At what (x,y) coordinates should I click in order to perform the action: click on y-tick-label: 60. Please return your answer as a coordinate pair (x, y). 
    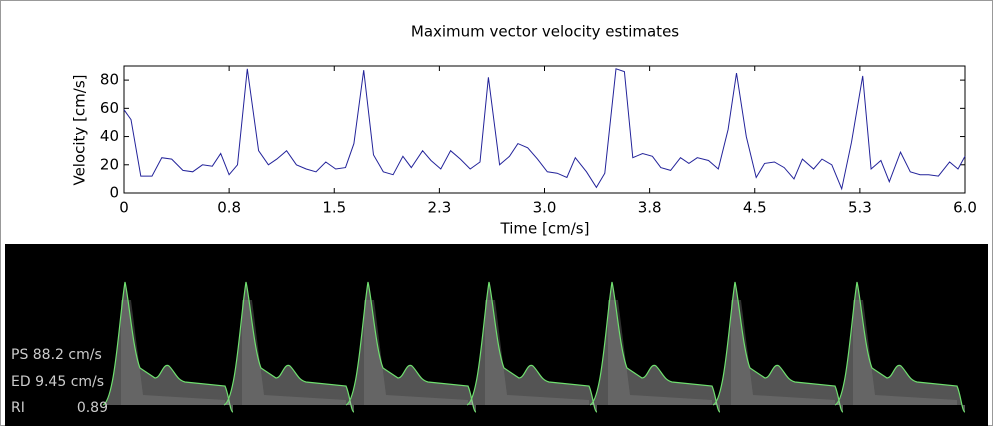
    Looking at the image, I should click on (109, 108).